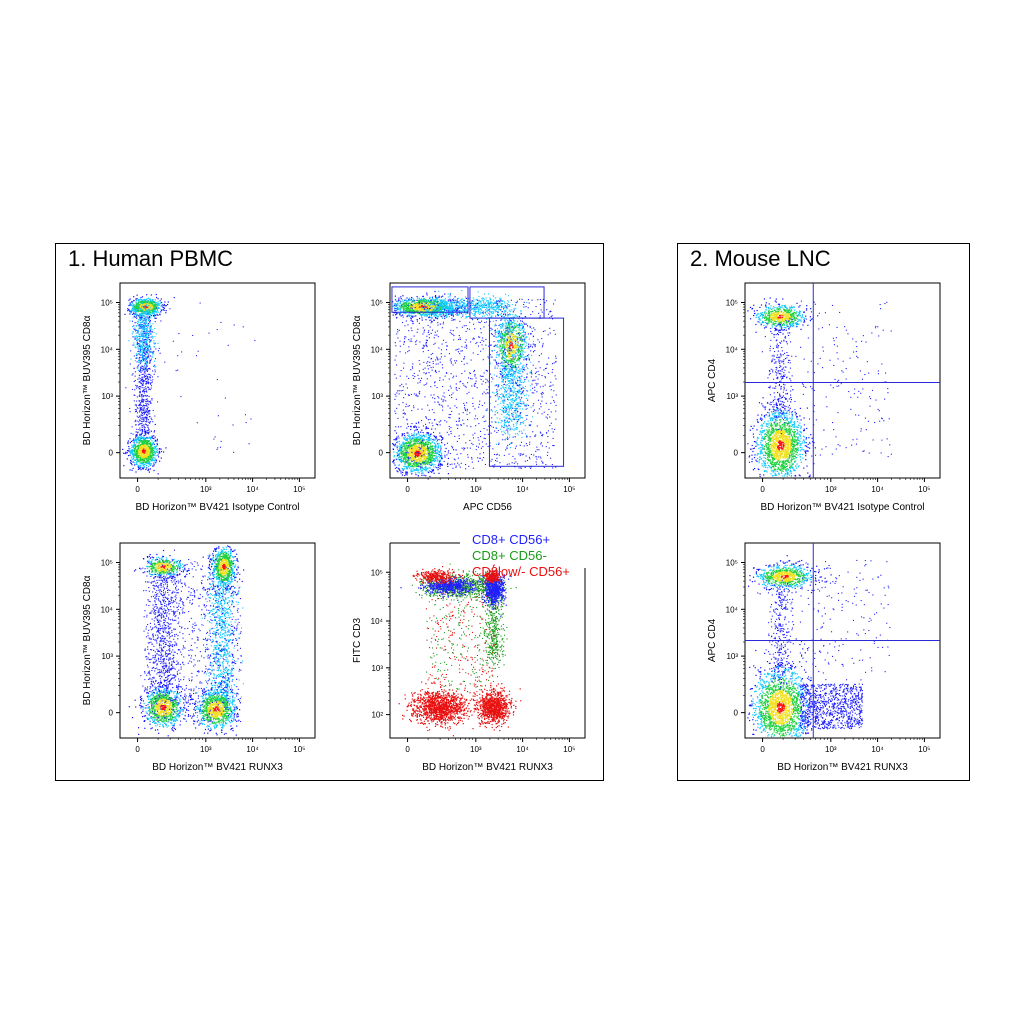  Describe the element at coordinates (150, 259) in the screenshot. I see `panel-title-human-pbmc: 1. Human PBMC` at that location.